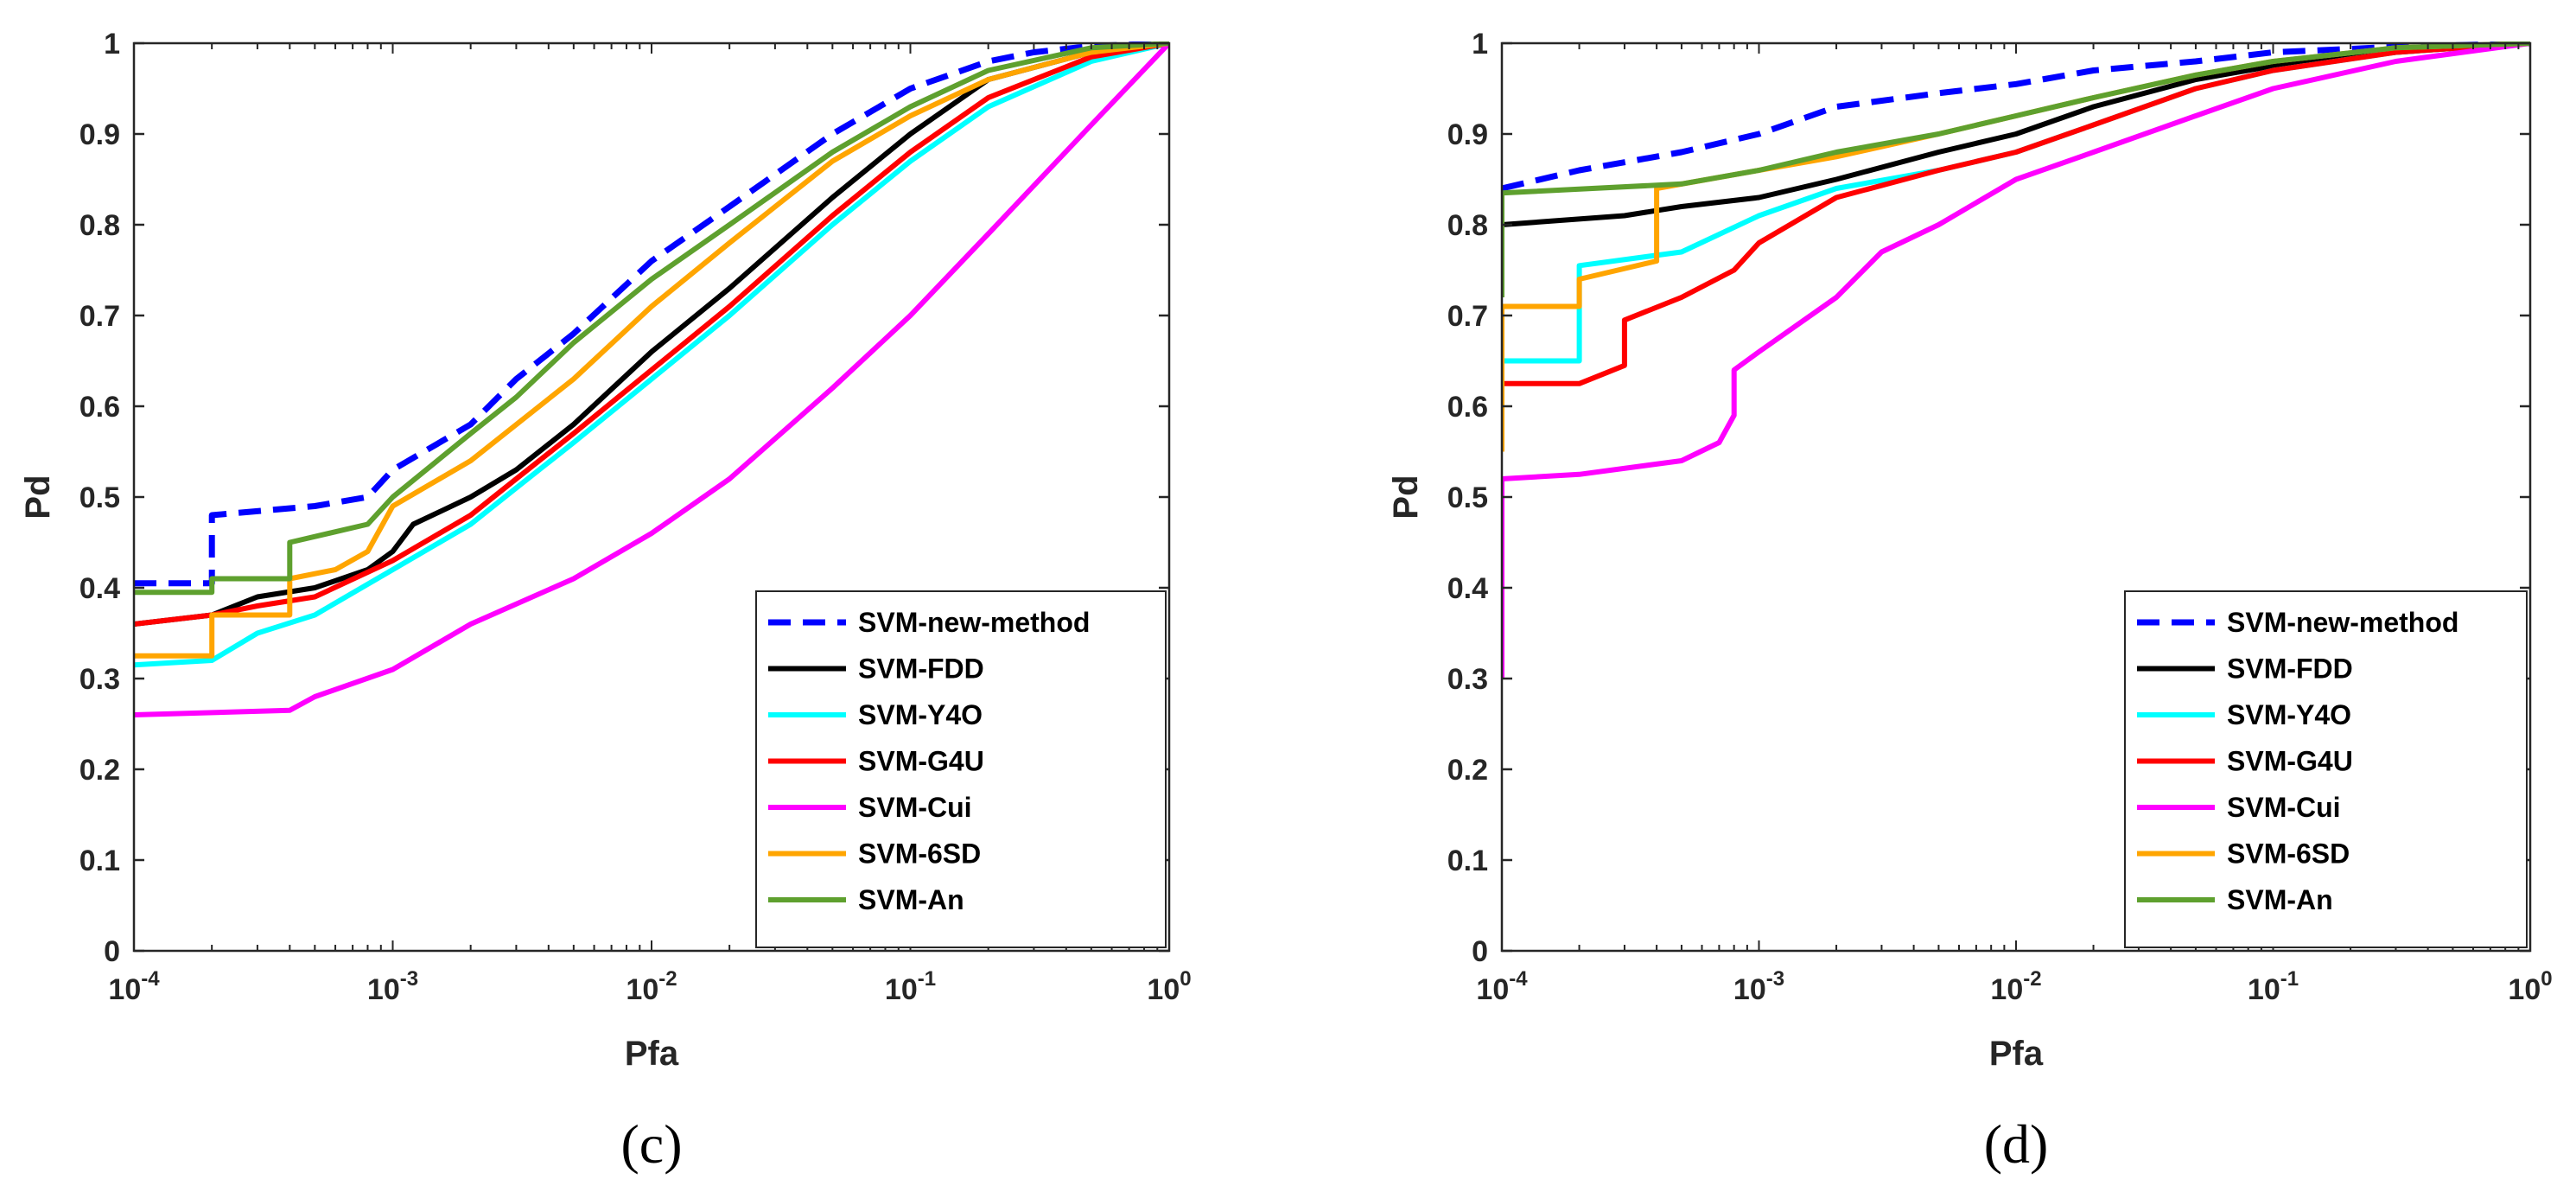 The image size is (2576, 1192). I want to click on series-line-svm-an, so click(2016, 169).